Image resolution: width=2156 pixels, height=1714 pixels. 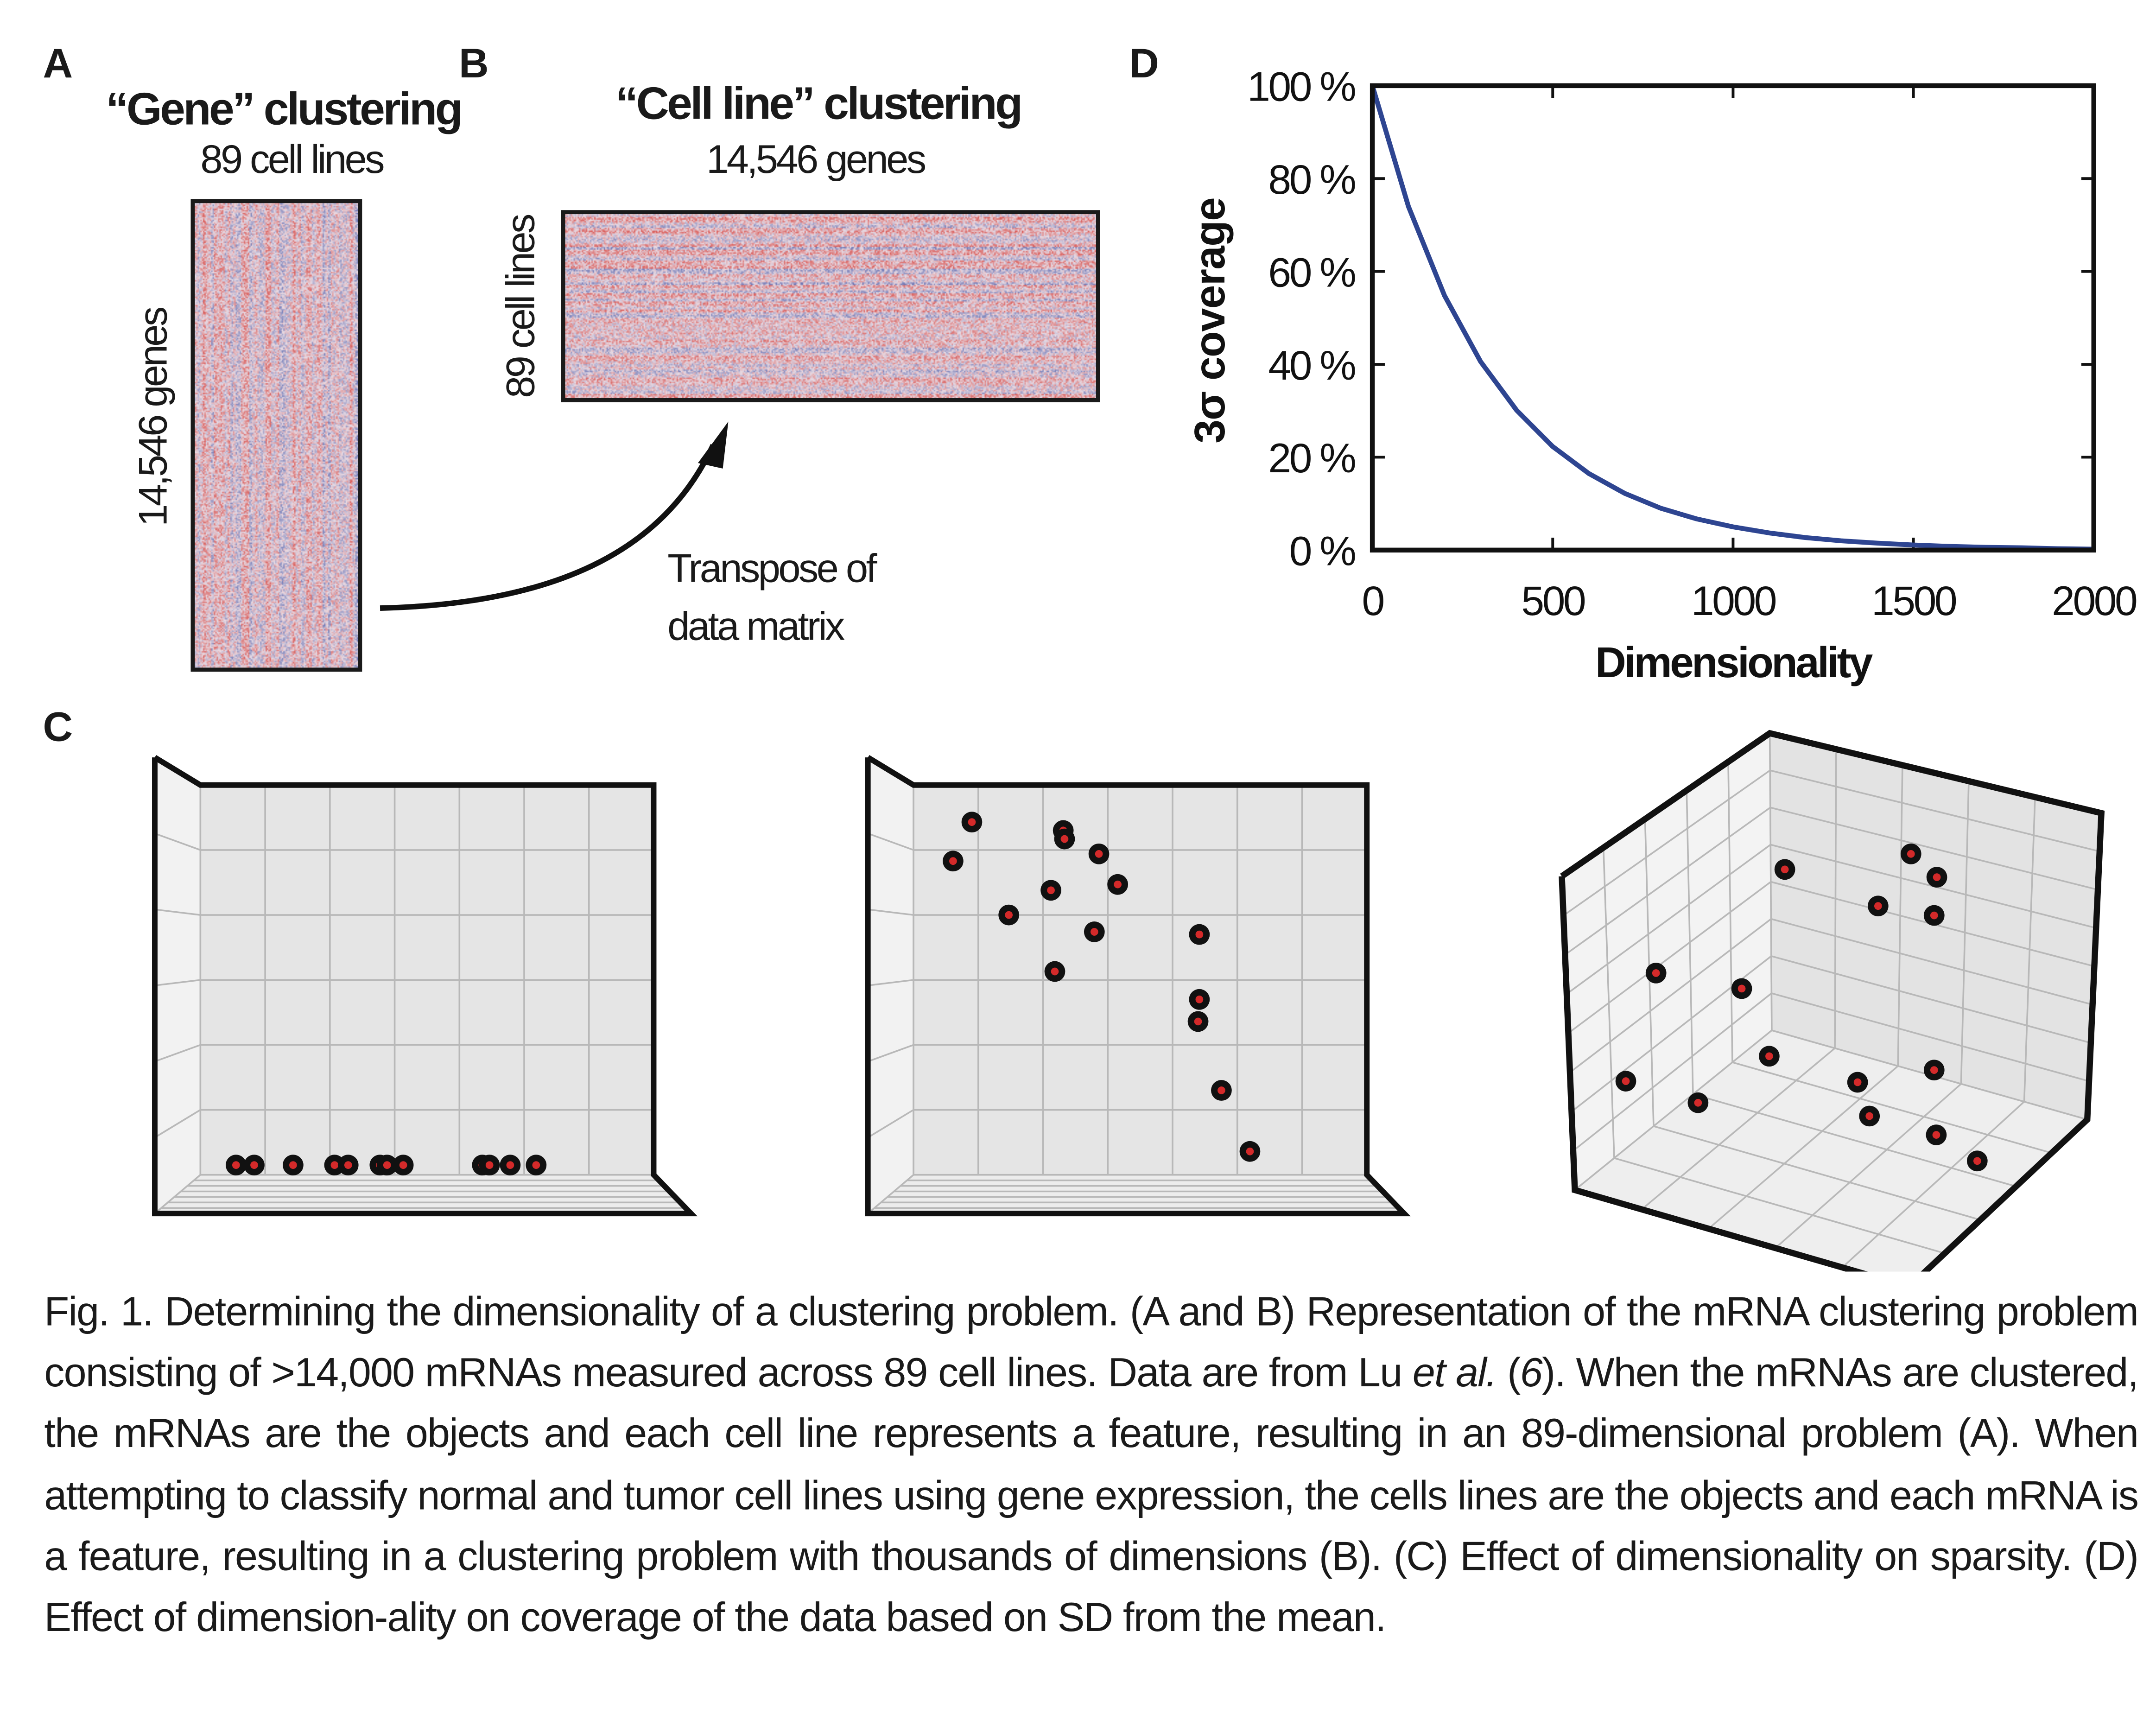 What do you see at coordinates (1136, 1194) in the screenshot?
I see `plot-2d-floor-face` at bounding box center [1136, 1194].